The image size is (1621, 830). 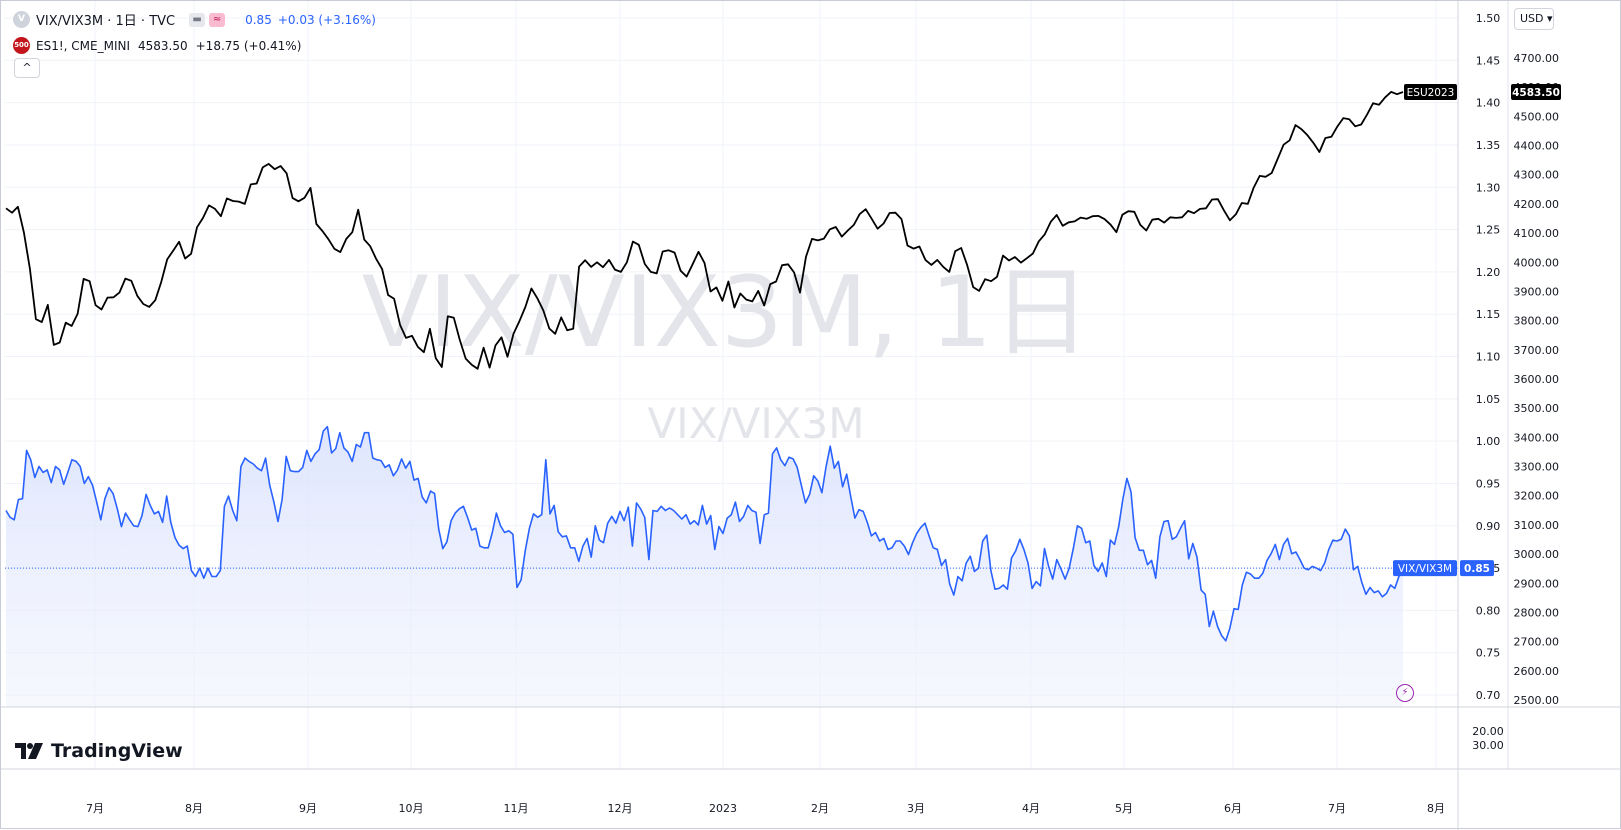 I want to click on price-tick-label: 3300.00, so click(x=1537, y=467).